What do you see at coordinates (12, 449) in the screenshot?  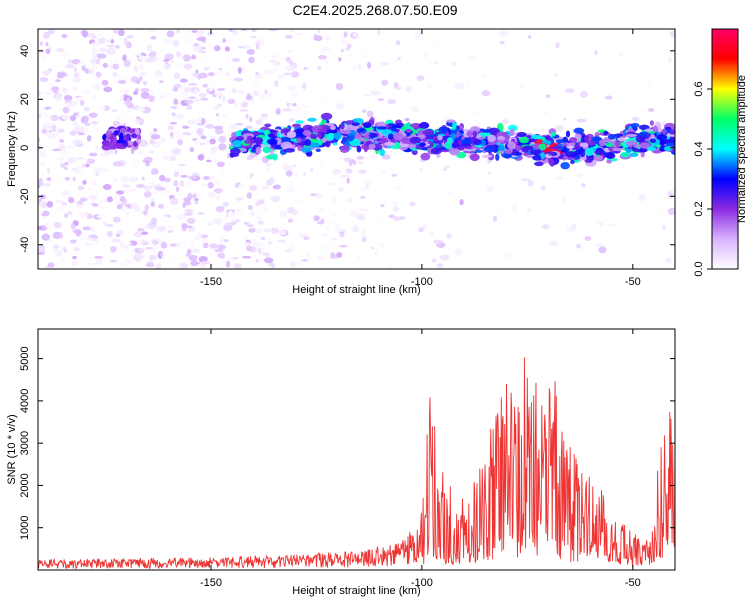 I see `y-axis-label: SNR (10 * v/v)` at bounding box center [12, 449].